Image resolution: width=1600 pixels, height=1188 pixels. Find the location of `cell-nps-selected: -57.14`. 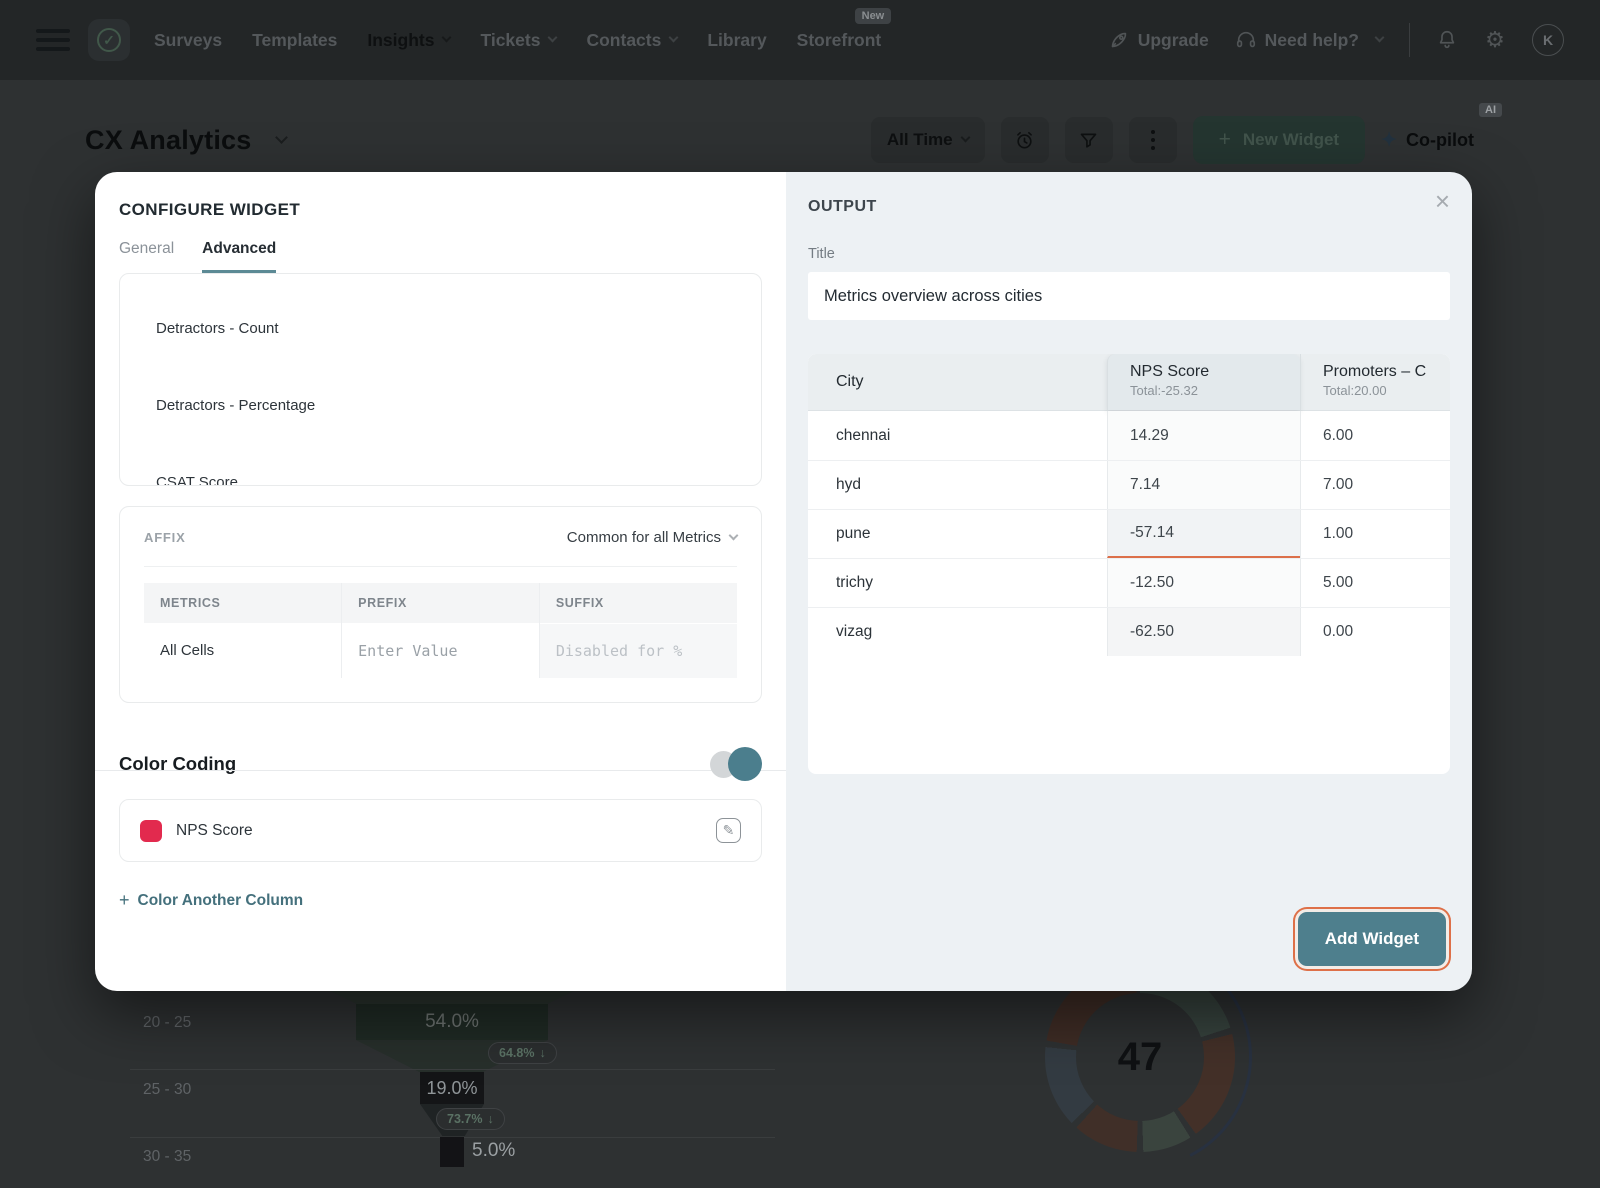

cell-nps-selected: -57.14 is located at coordinates (1203, 534).